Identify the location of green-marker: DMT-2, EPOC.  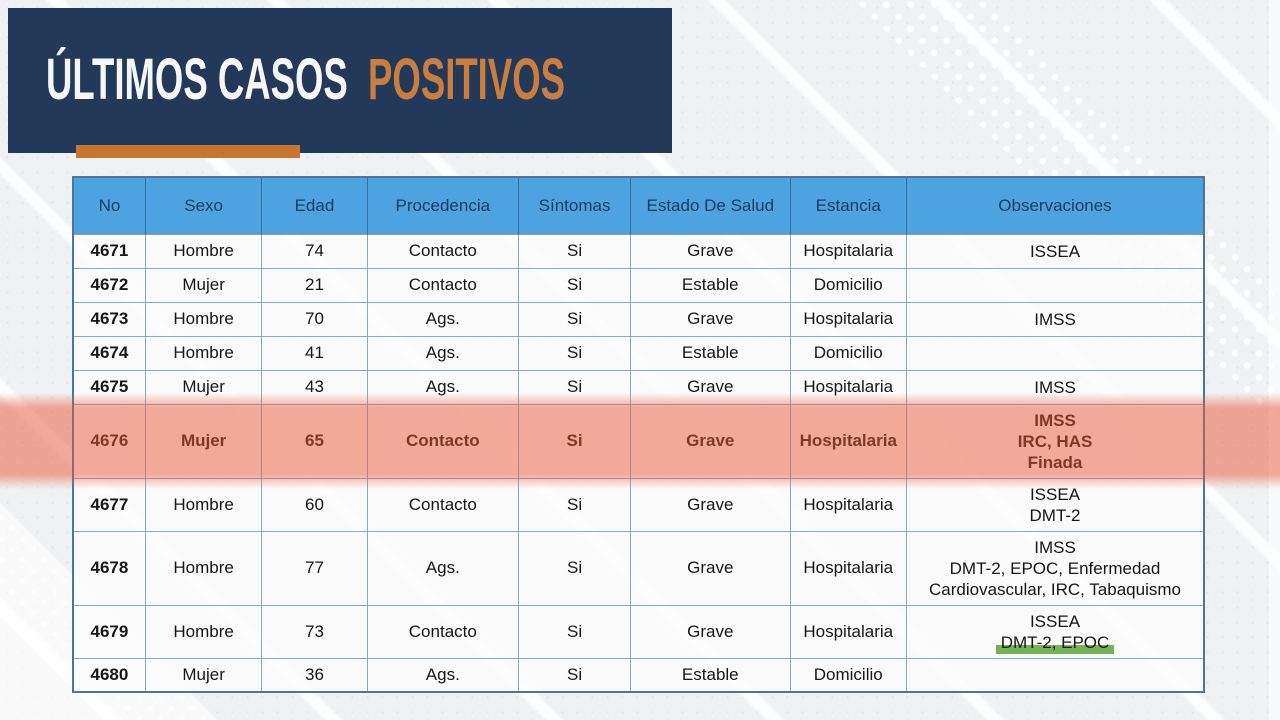
(1055, 643).